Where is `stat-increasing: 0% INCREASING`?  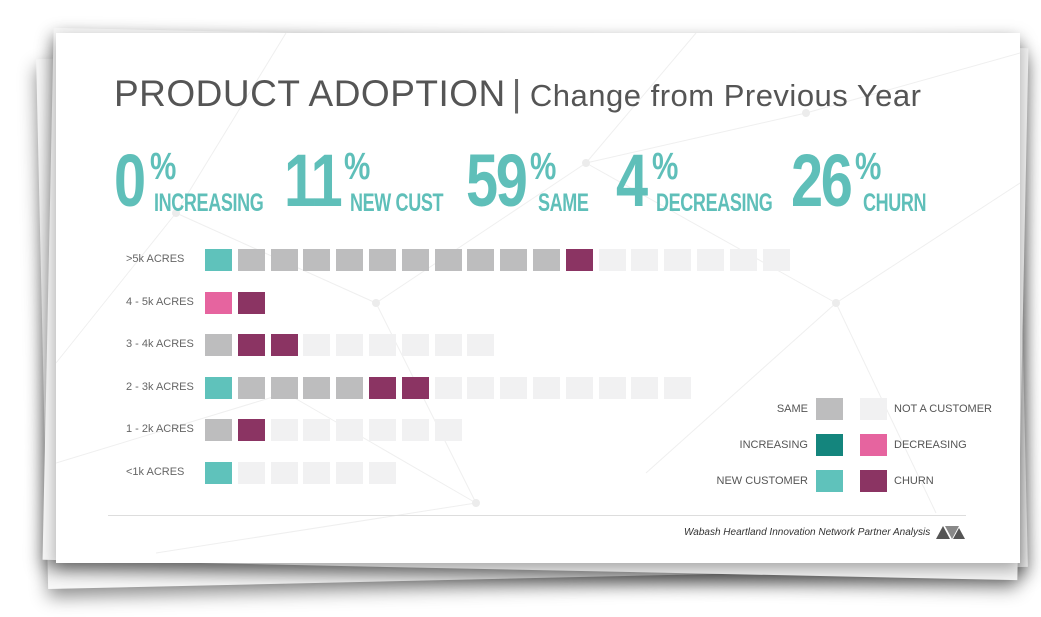
stat-increasing: 0% INCREASING is located at coordinates (189, 180).